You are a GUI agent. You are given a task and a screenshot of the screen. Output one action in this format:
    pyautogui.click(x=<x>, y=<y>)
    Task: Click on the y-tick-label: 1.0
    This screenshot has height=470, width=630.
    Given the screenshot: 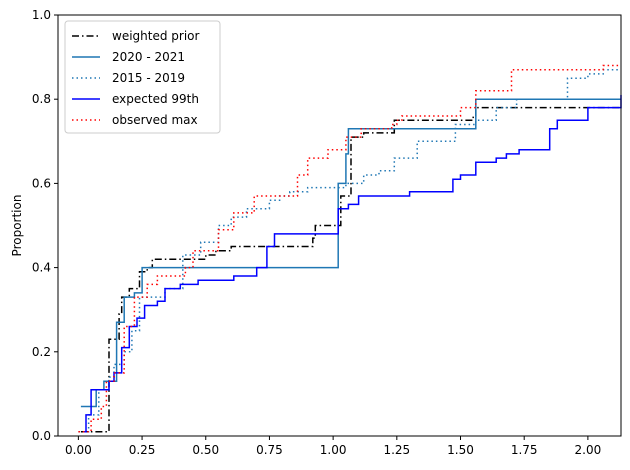 What is the action you would take?
    pyautogui.click(x=41, y=15)
    